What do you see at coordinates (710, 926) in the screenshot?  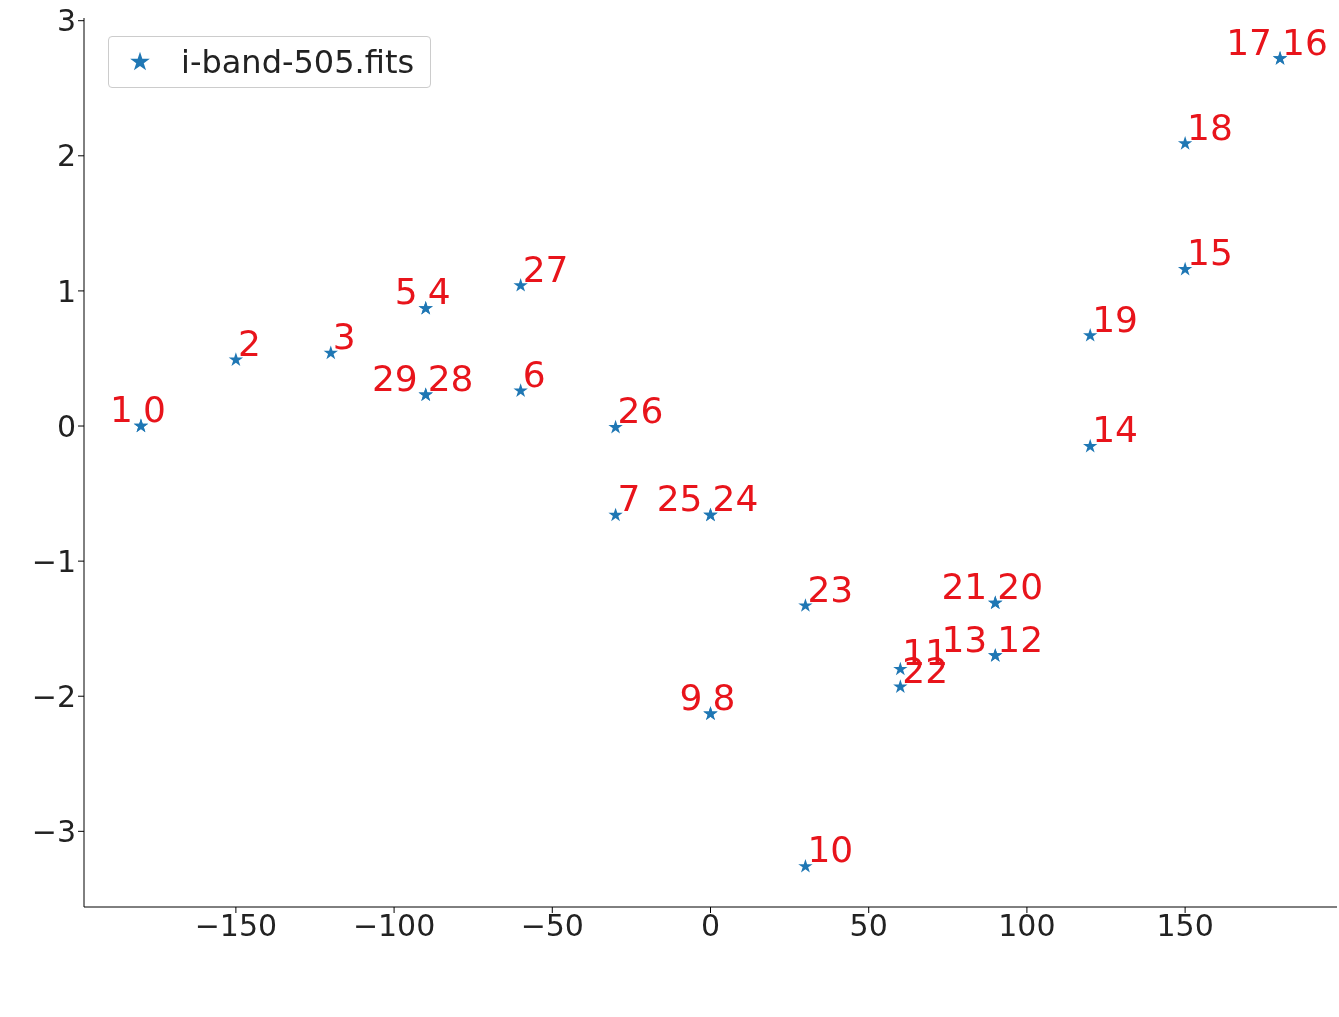 I see `x-tick-label: 0` at bounding box center [710, 926].